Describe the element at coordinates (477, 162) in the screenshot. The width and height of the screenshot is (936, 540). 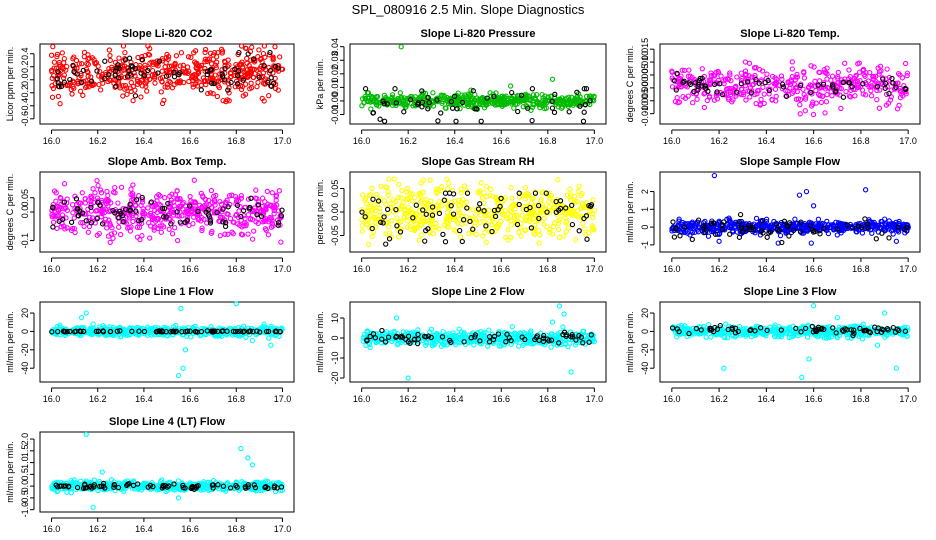
I see `chart-title: Slope Gas Stream RH` at that location.